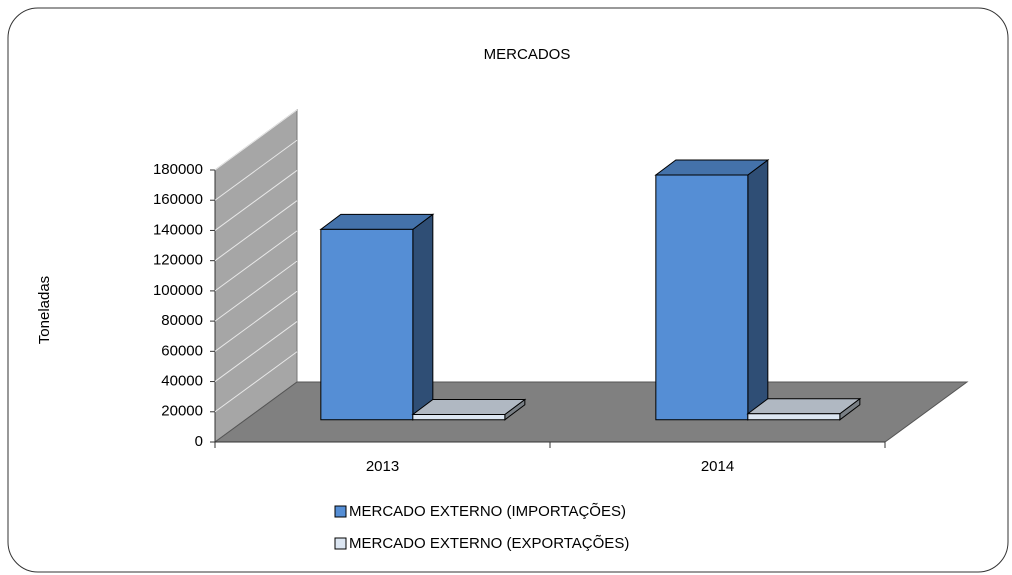  What do you see at coordinates (382, 466) in the screenshot?
I see `x-tick-label: 2013` at bounding box center [382, 466].